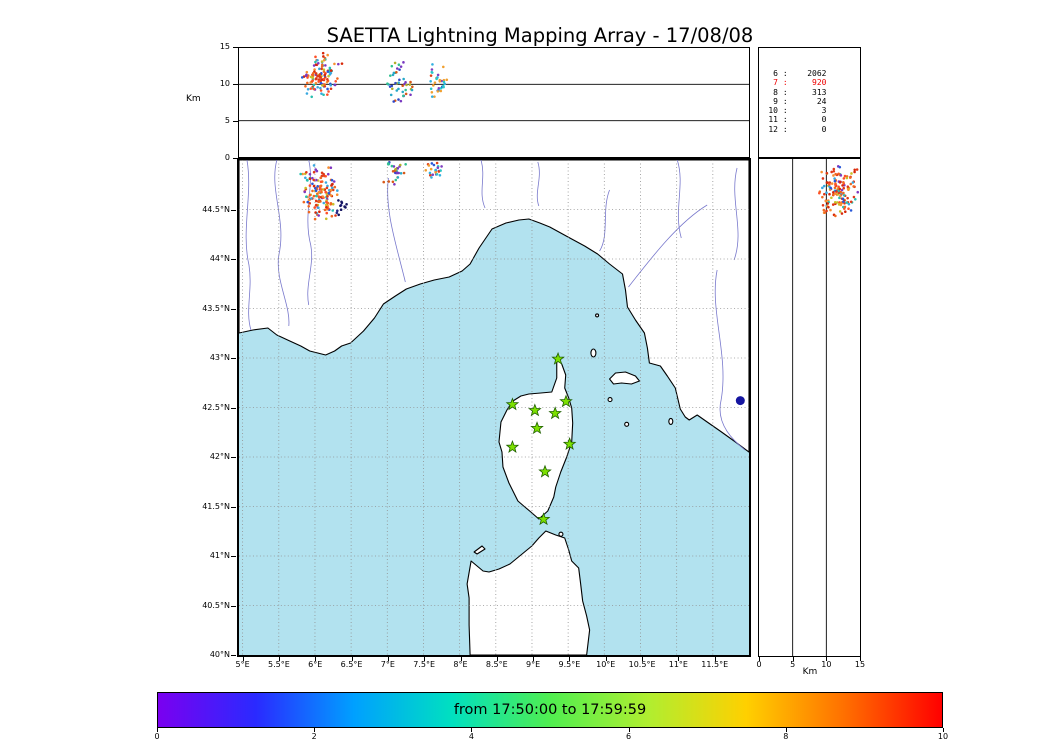 The width and height of the screenshot is (1050, 750). What do you see at coordinates (629, 736) in the screenshot?
I see `colorbar-tick-label: 6` at bounding box center [629, 736].